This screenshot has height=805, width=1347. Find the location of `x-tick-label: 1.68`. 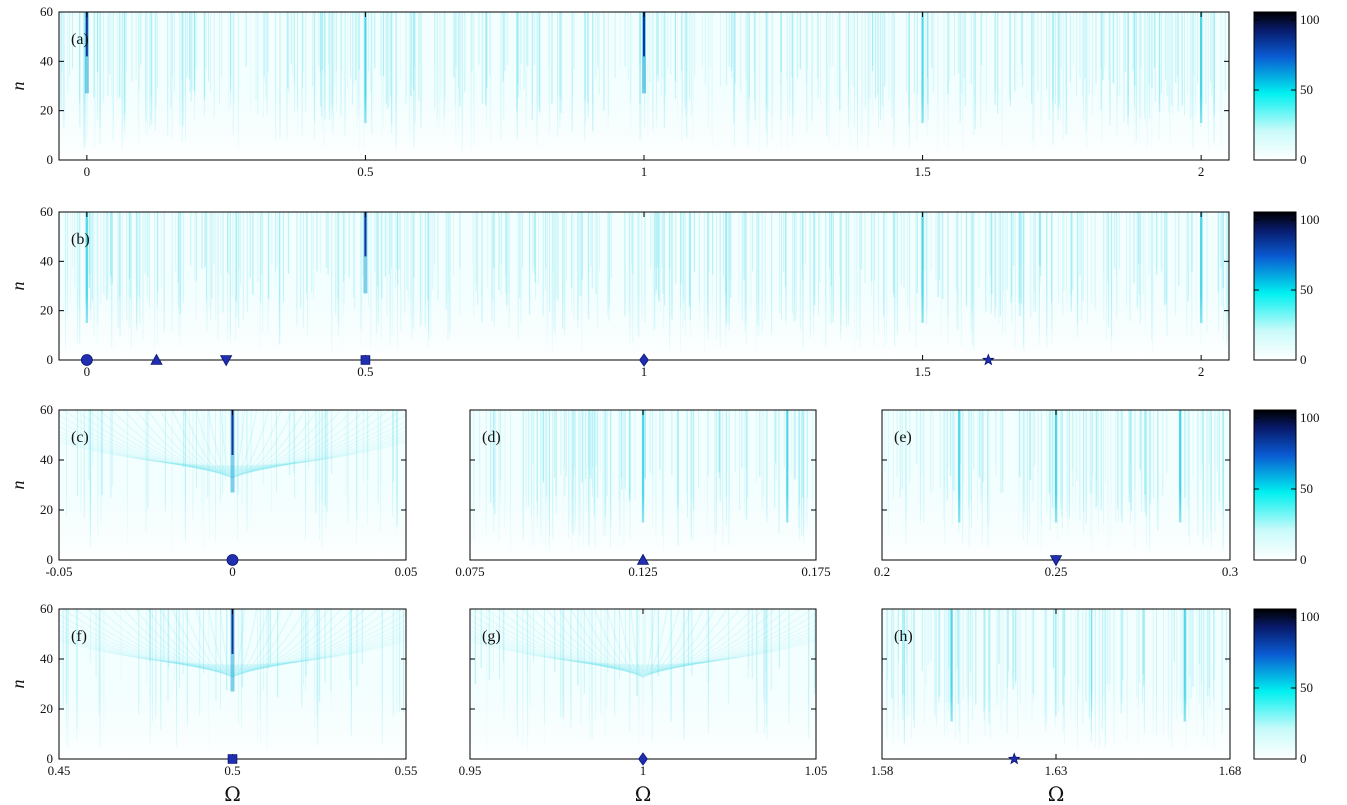

x-tick-label: 1.68 is located at coordinates (1230, 770).